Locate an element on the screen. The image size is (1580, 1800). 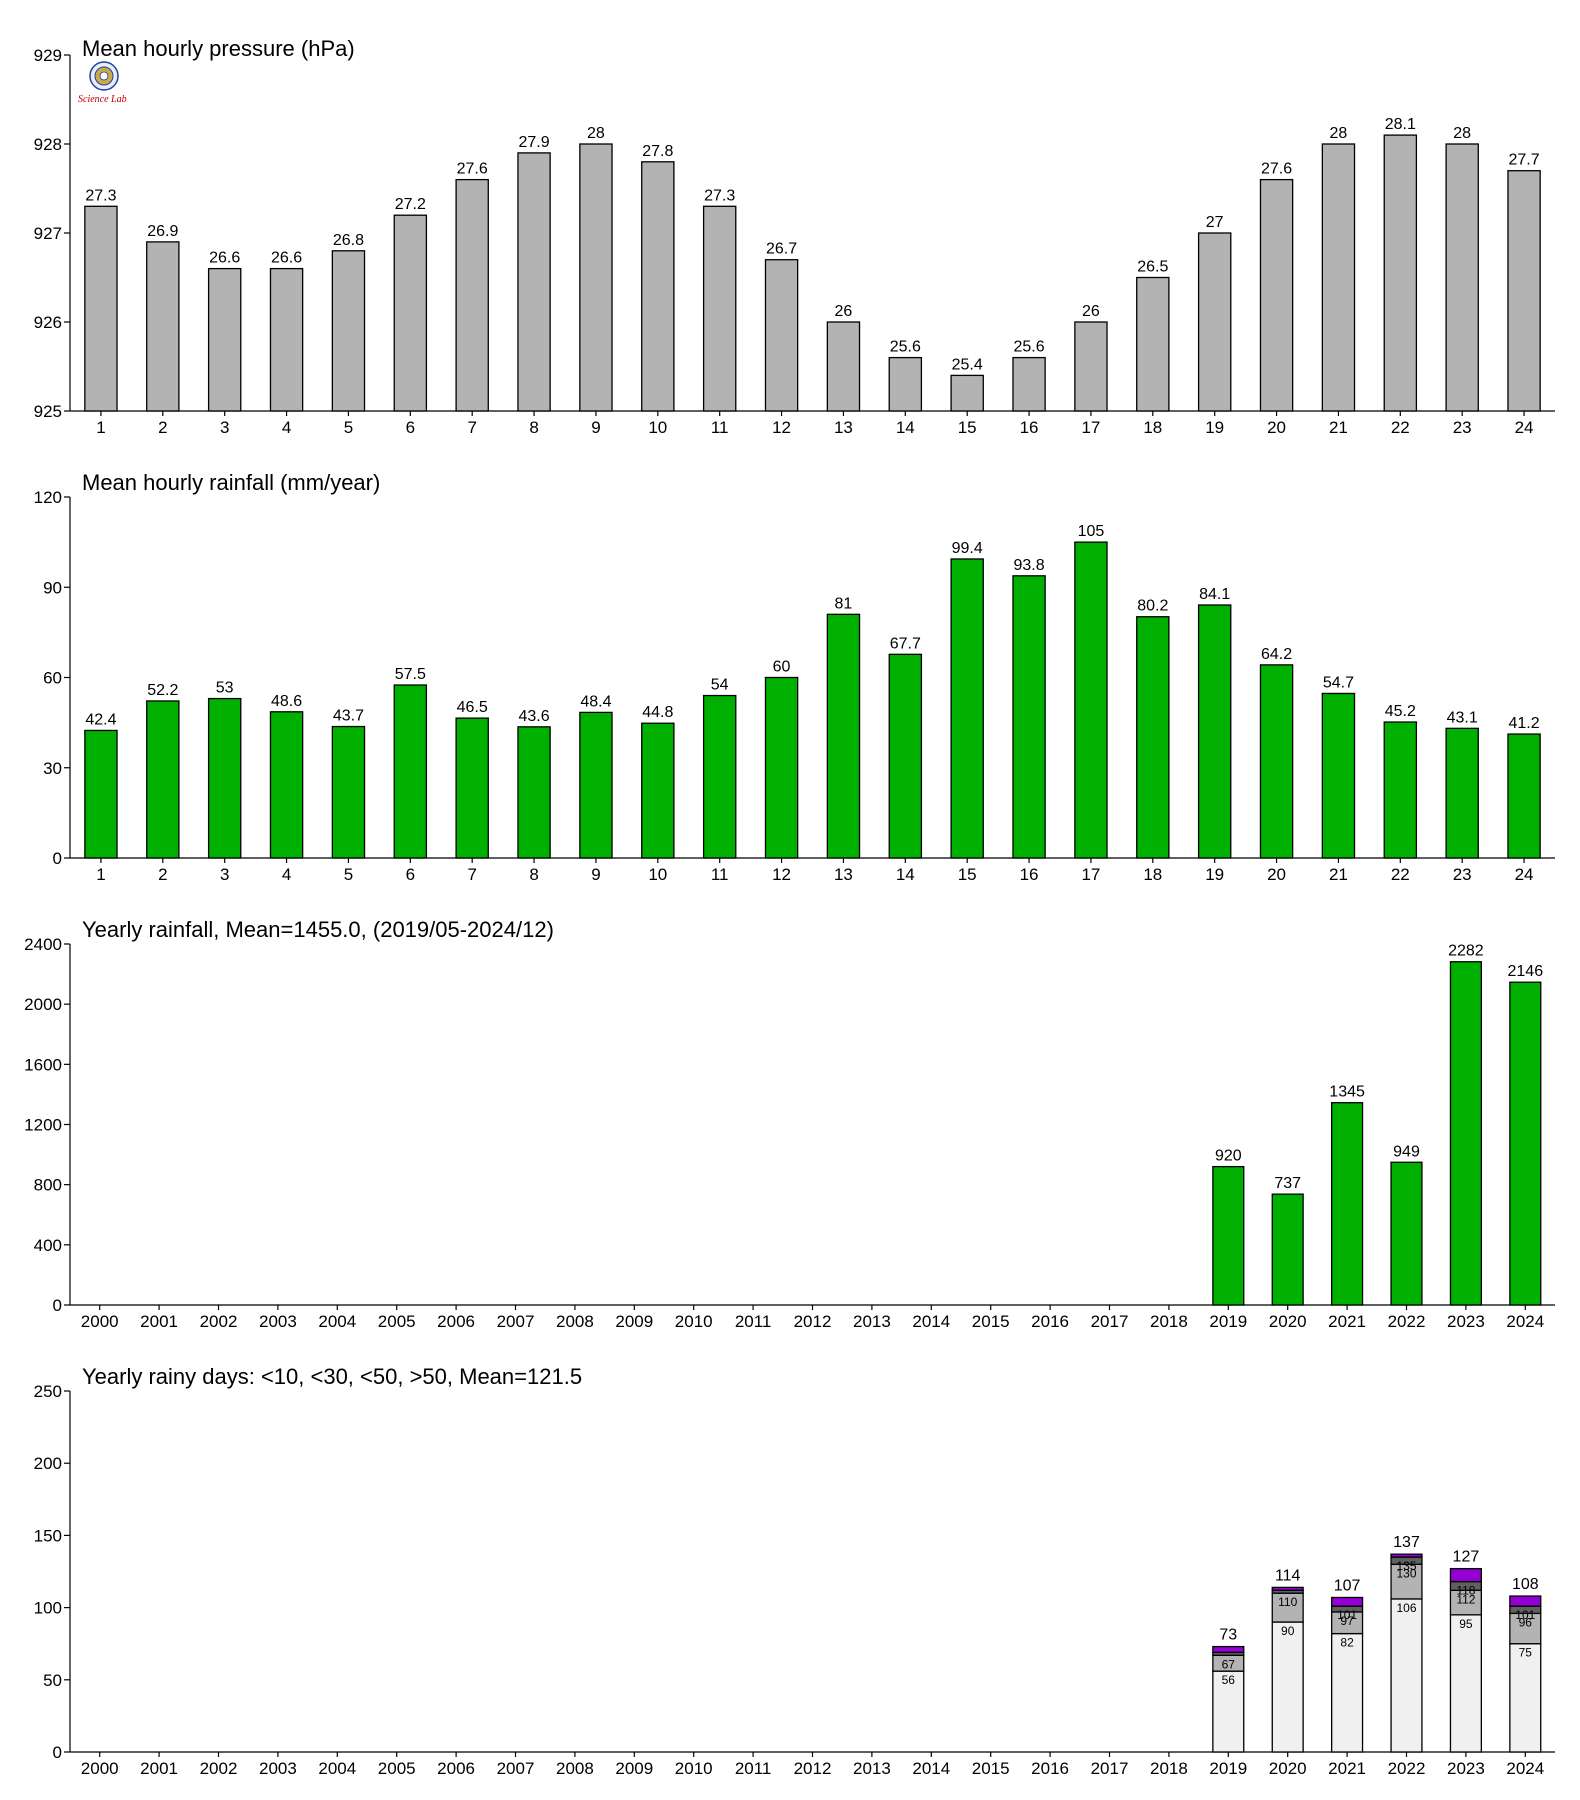
x-tick-label: 12 is located at coordinates (781, 874).